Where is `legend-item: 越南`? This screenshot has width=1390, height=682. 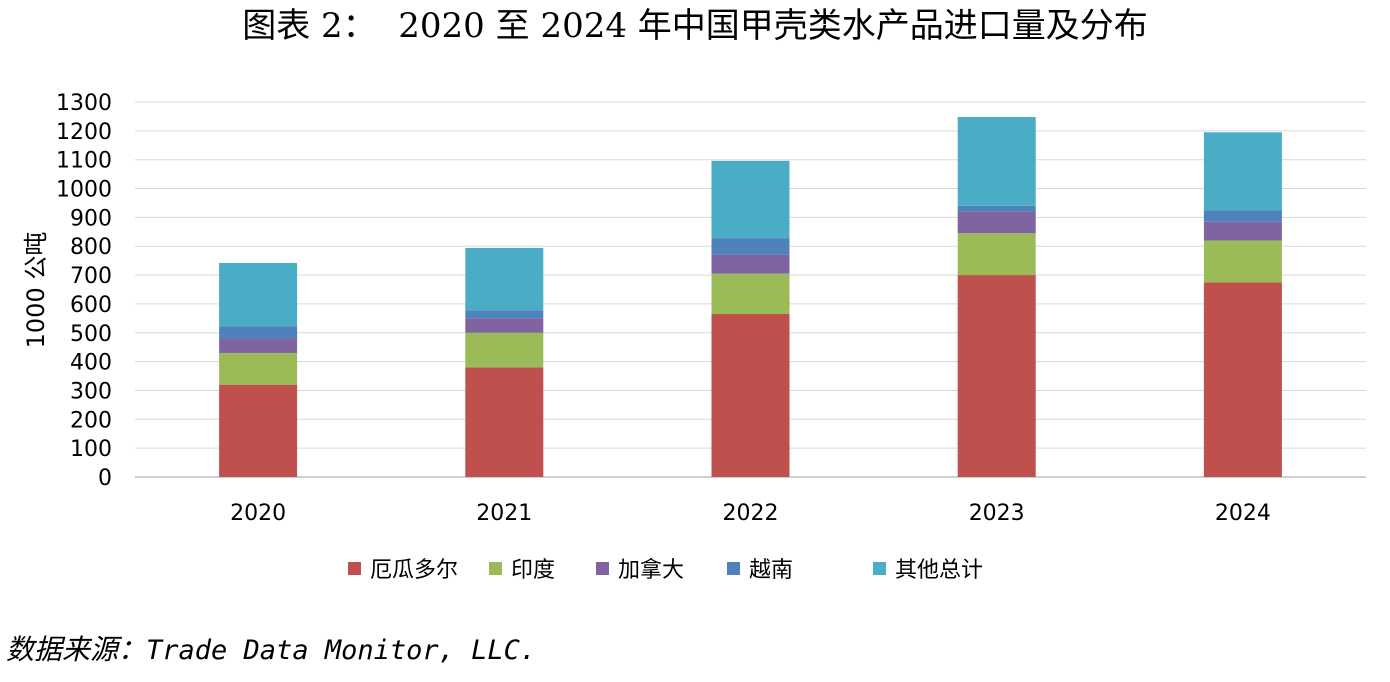 legend-item: 越南 is located at coordinates (760, 570).